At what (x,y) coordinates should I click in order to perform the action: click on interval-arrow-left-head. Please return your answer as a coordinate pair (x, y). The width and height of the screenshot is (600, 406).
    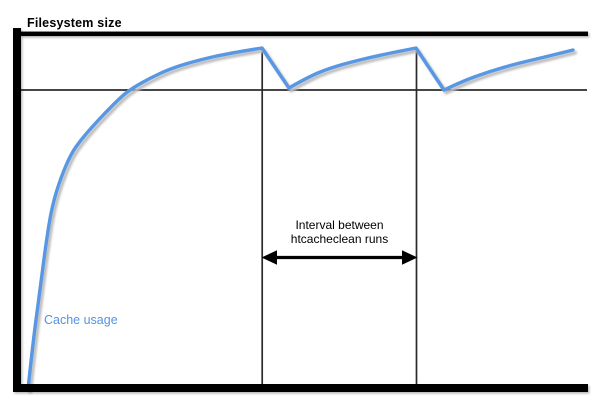
    Looking at the image, I should click on (269, 257).